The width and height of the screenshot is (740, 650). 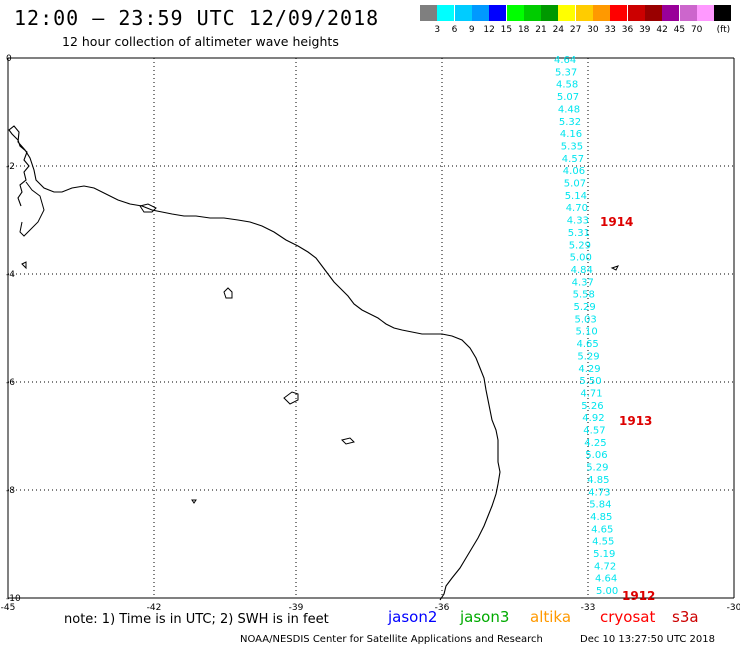 What do you see at coordinates (627, 30) in the screenshot?
I see `legend-label: 36` at bounding box center [627, 30].